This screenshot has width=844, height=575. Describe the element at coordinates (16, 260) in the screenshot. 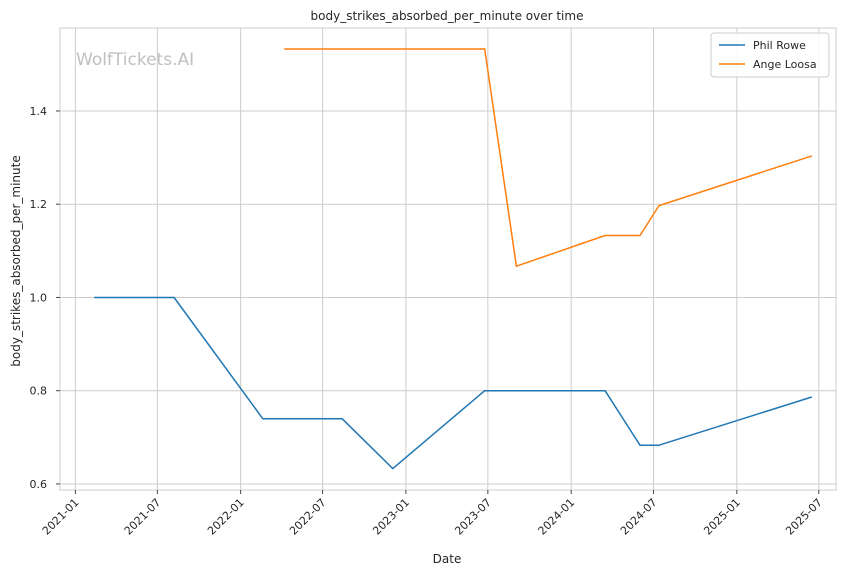

I see `y-axis-title: body_strikes_absorbed_per_minute` at that location.